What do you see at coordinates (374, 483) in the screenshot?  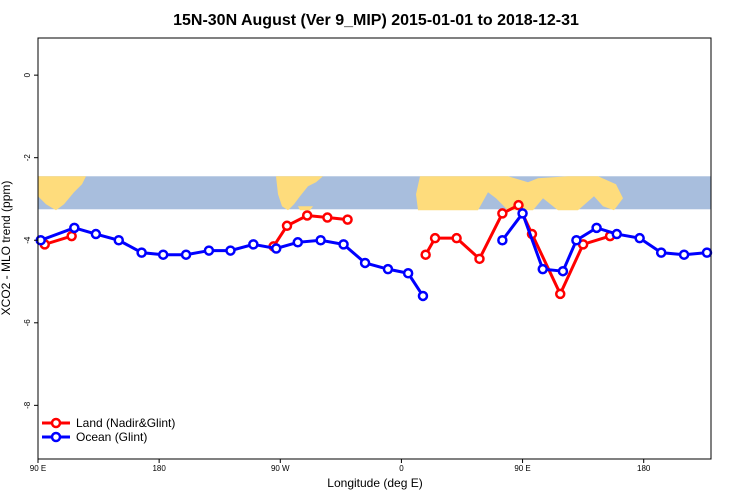 I see `x-axis-label: Longitude (deg E)` at bounding box center [374, 483].